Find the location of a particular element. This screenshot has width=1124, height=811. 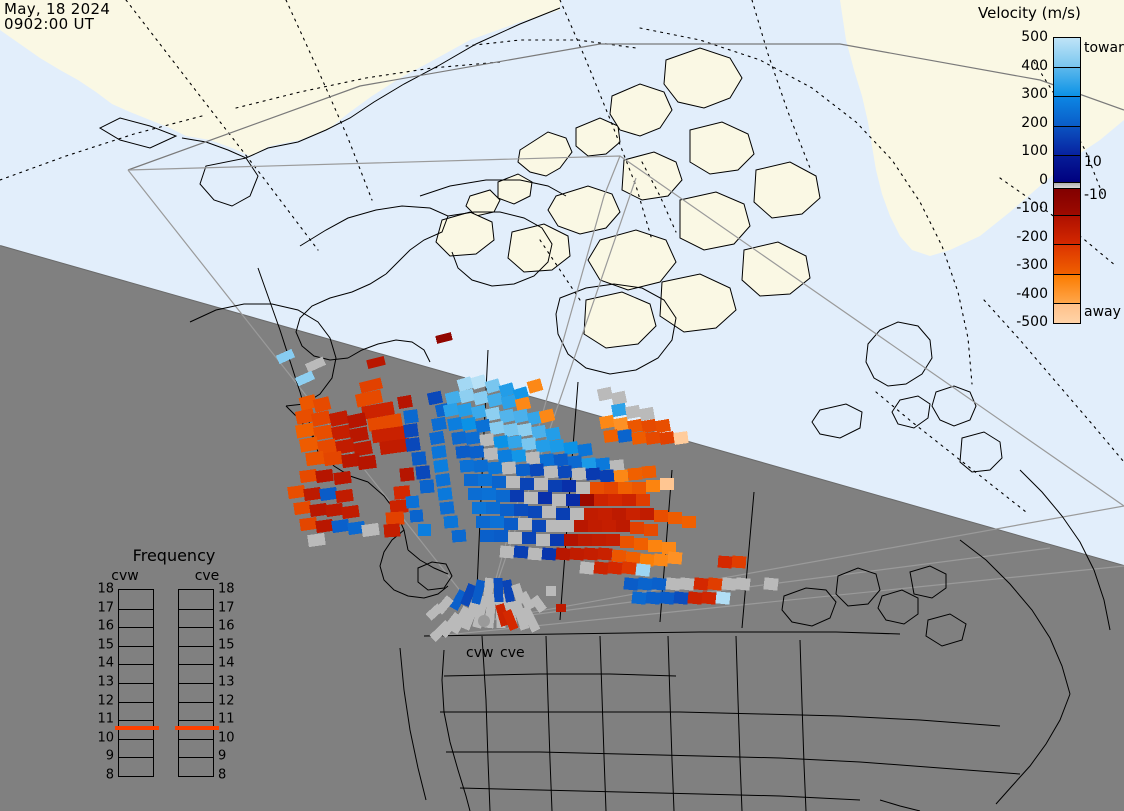

frequency-column-cve: cve 18 17 16 15 14 13 12 11 10 9 8 is located at coordinates (207, 678).